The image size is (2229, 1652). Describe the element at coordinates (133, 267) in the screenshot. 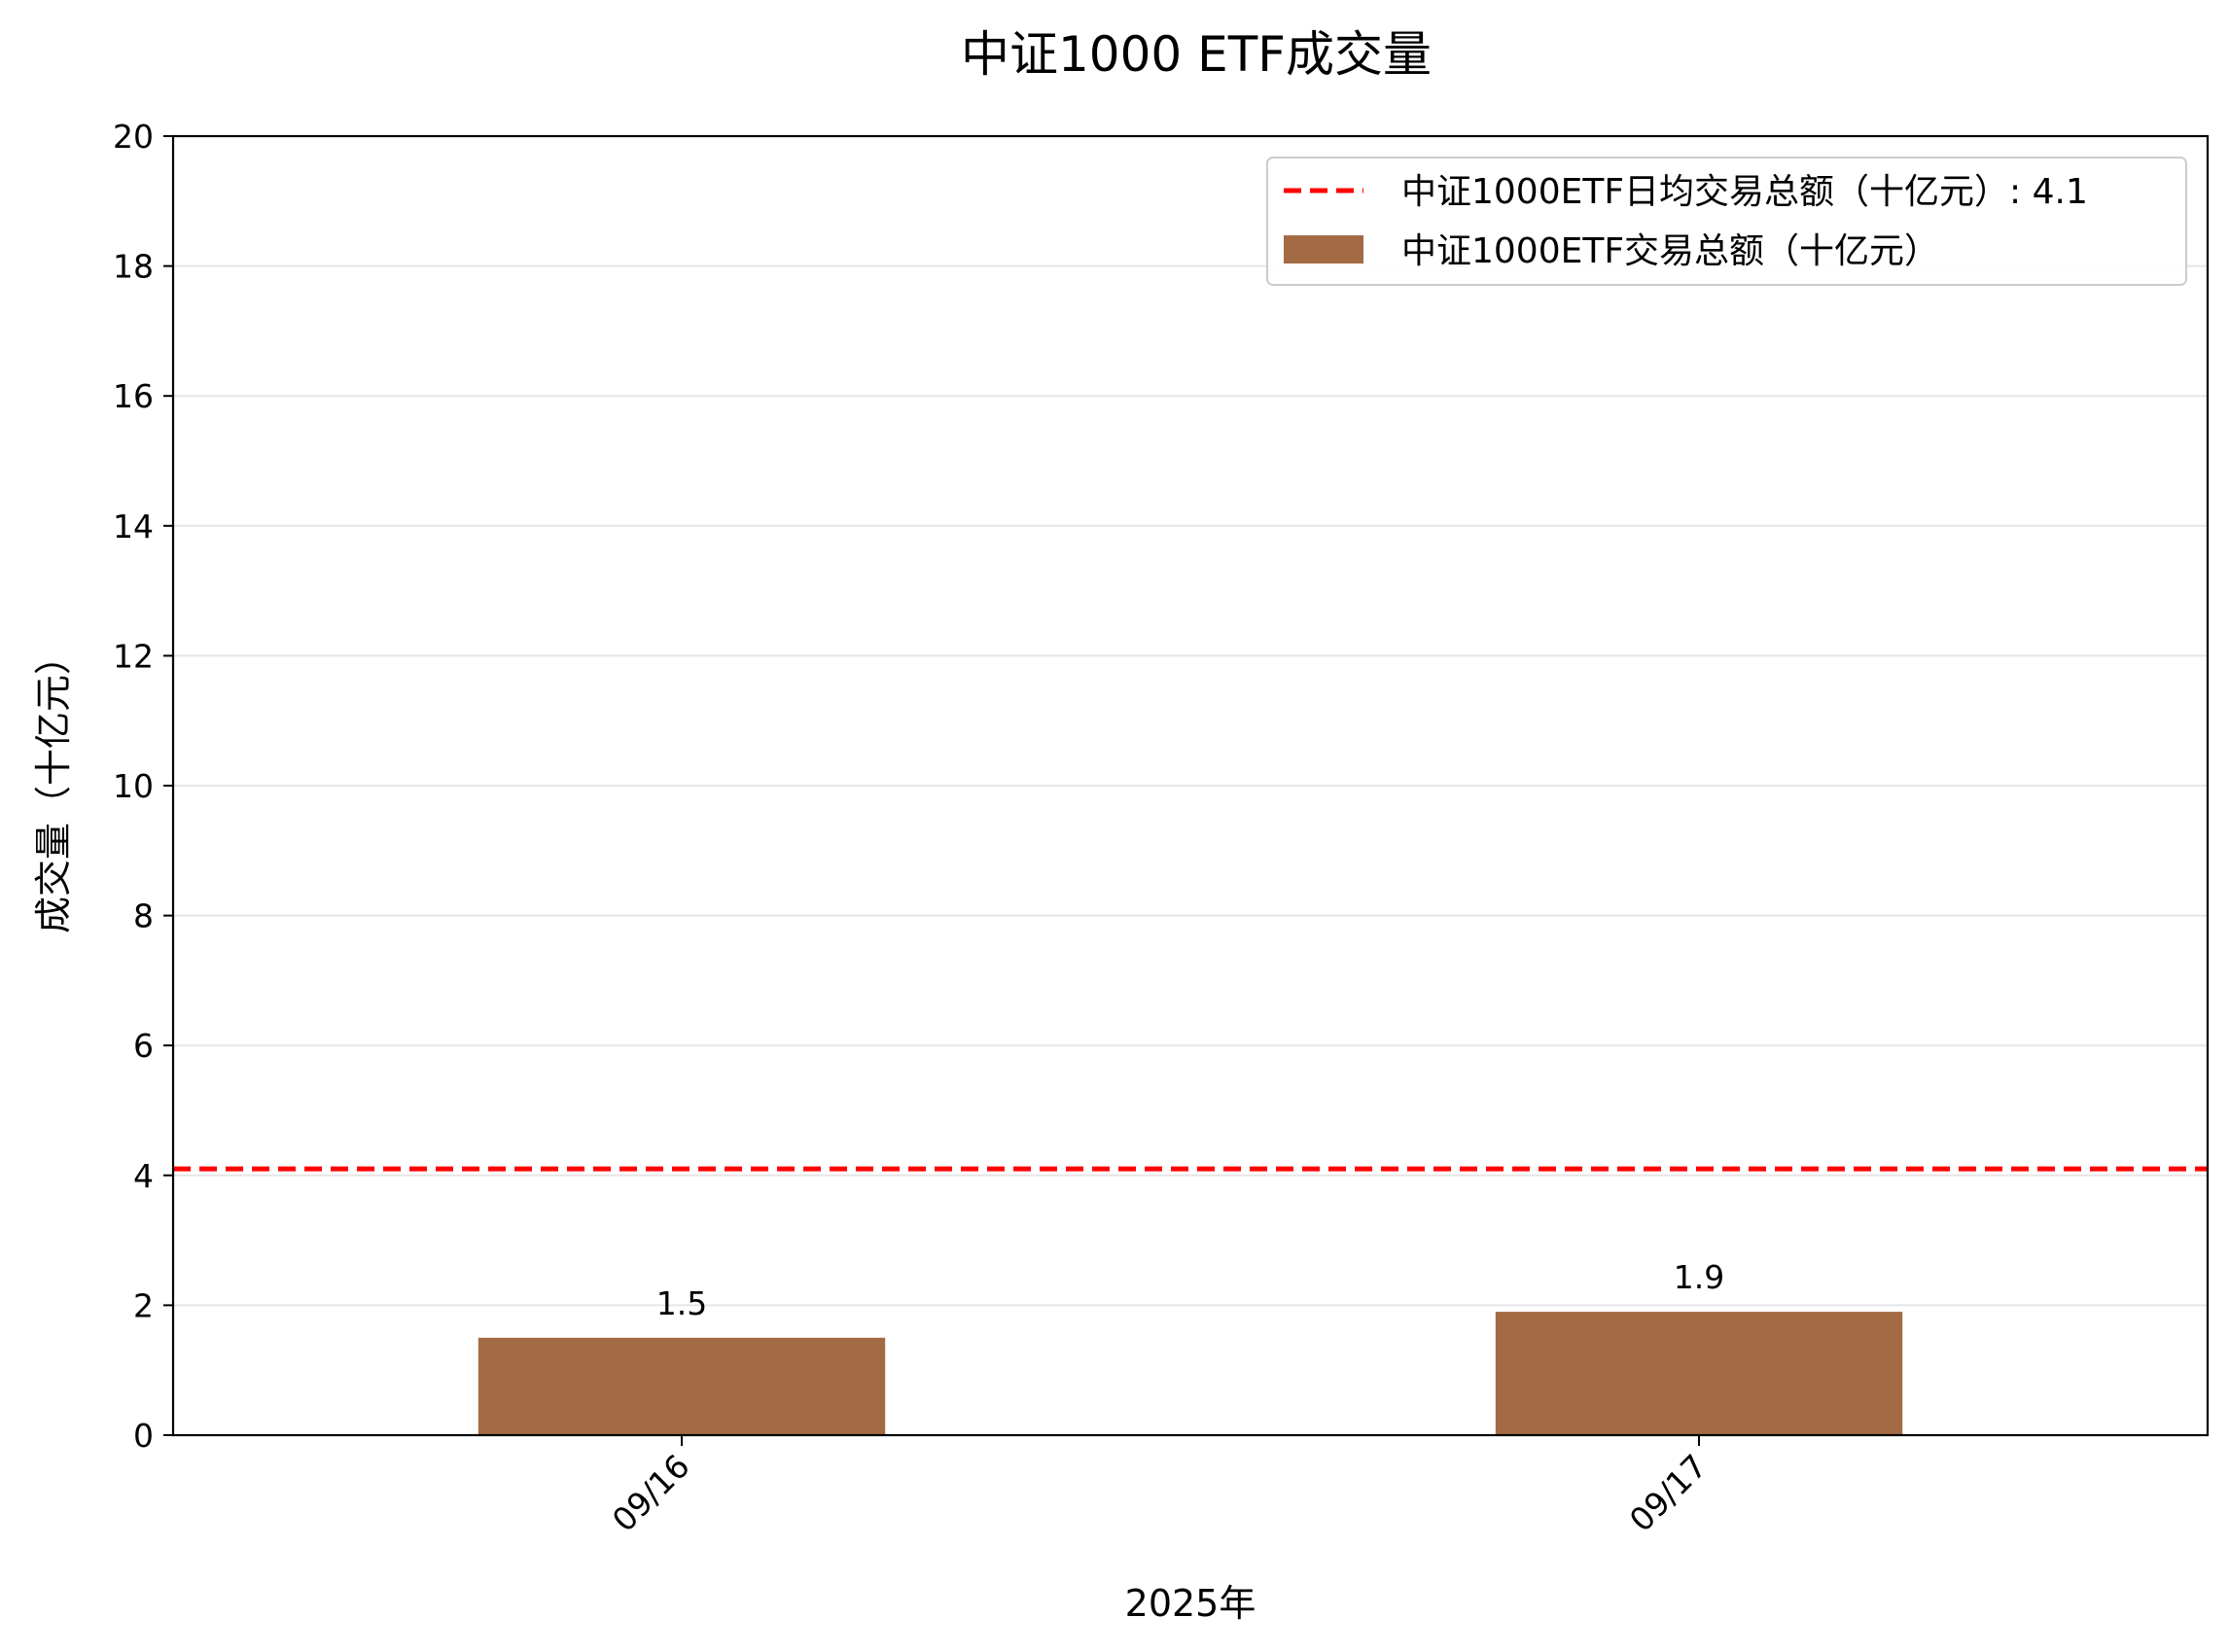

I see `y-tick-label: 18` at that location.